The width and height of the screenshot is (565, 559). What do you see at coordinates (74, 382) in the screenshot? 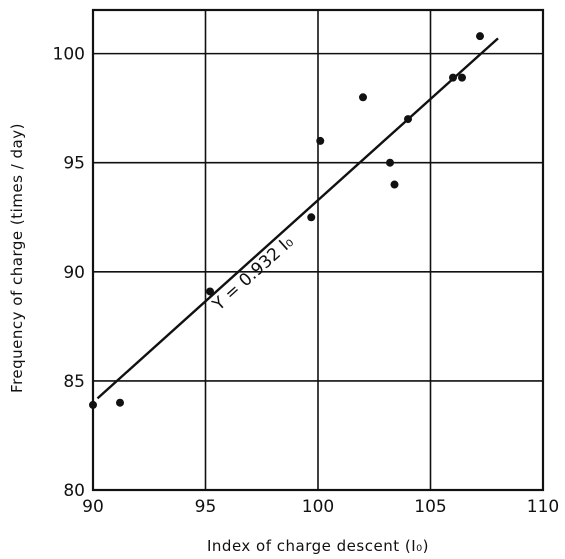
I see `y-tick-label: 85` at bounding box center [74, 382].